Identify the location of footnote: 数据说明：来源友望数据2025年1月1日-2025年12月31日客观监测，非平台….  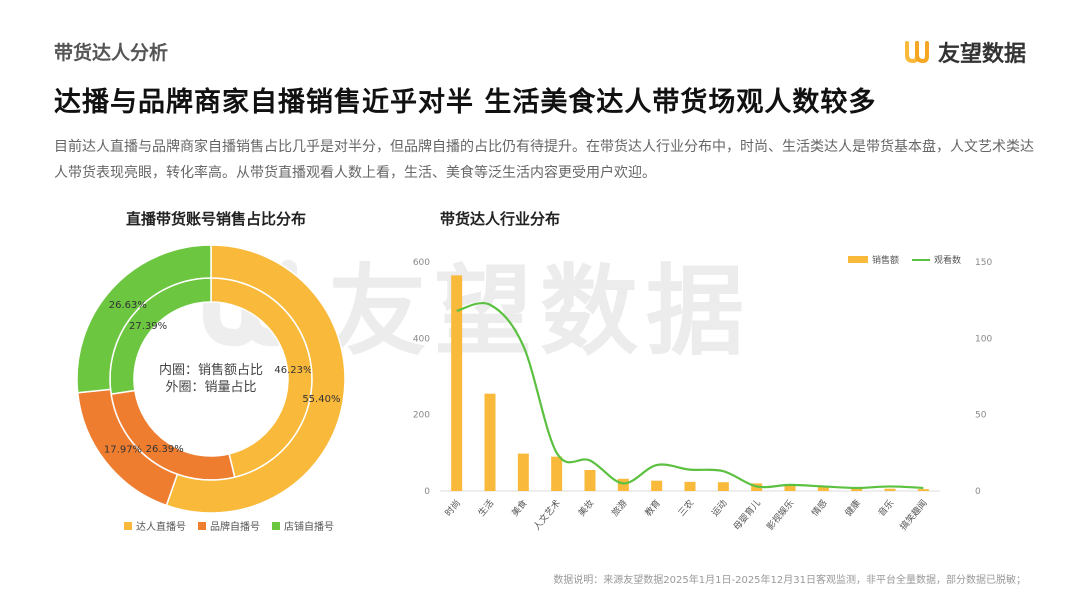
(789, 580).